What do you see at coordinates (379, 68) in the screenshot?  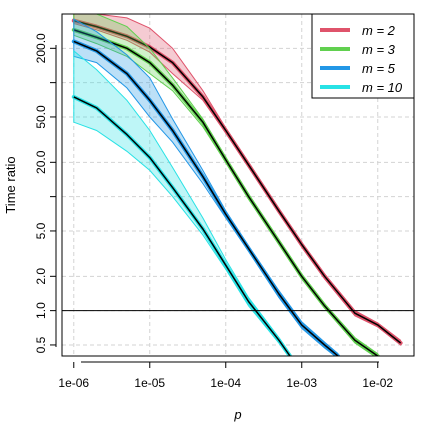 I see `legend-label: m = 5` at bounding box center [379, 68].